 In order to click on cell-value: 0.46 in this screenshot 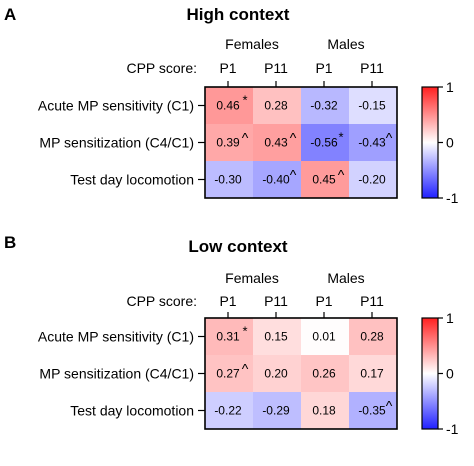, I will do `click(228, 106)`.